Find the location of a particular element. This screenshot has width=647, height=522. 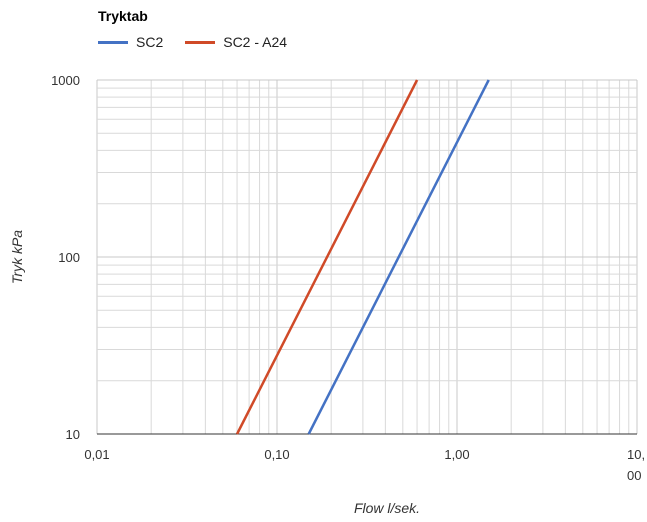

x-tick-label: 0,10 is located at coordinates (276, 454).